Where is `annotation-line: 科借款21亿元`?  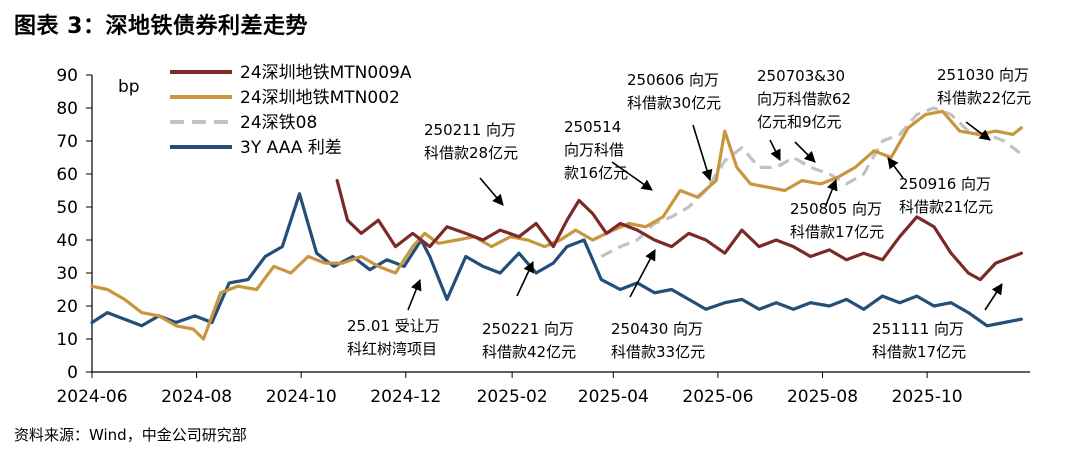 annotation-line: 科借款21亿元 is located at coordinates (946, 207).